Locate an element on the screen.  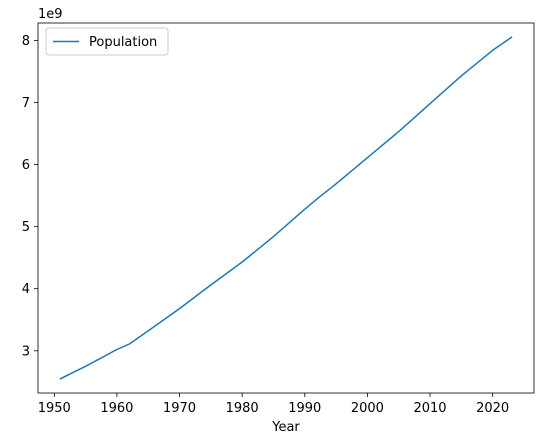
y-tick-label: 4 is located at coordinates (26, 289).